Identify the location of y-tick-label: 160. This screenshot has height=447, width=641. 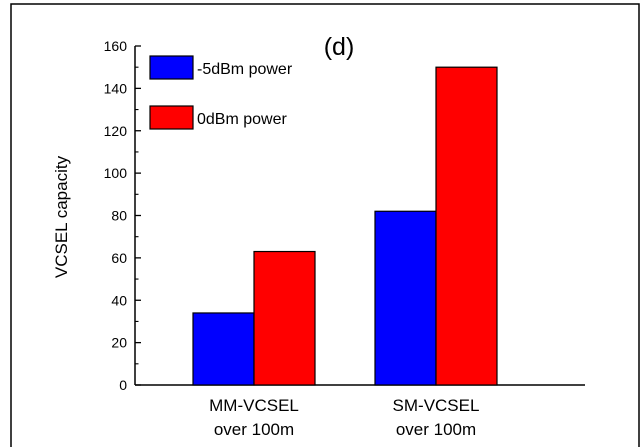
(116, 46).